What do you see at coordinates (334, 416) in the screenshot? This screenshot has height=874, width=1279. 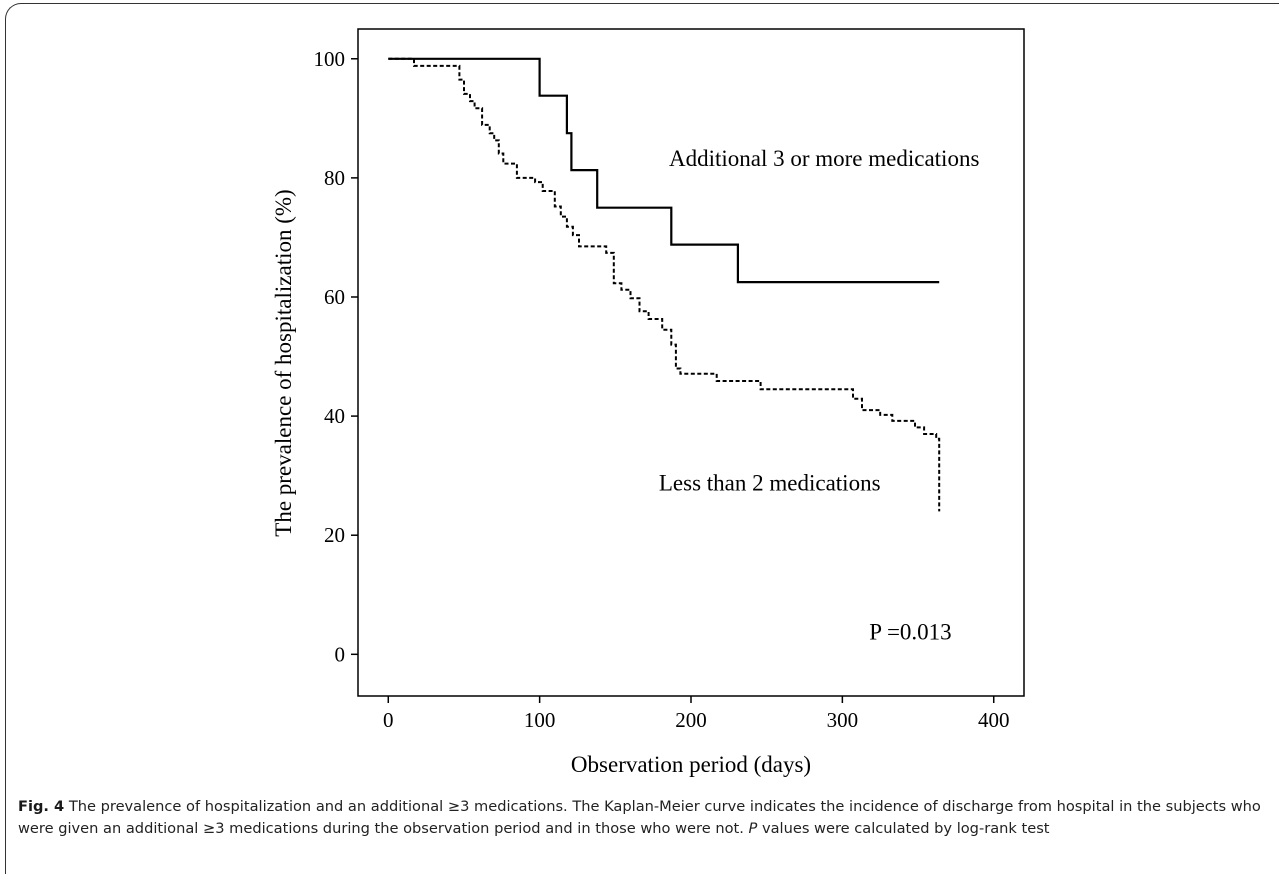 I see `y-tick-label-2: 40` at bounding box center [334, 416].